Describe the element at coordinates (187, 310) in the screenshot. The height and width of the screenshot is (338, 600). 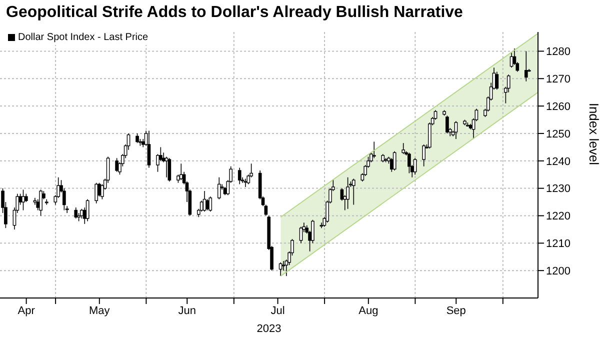
I see `x-tick-label: Jun` at that location.